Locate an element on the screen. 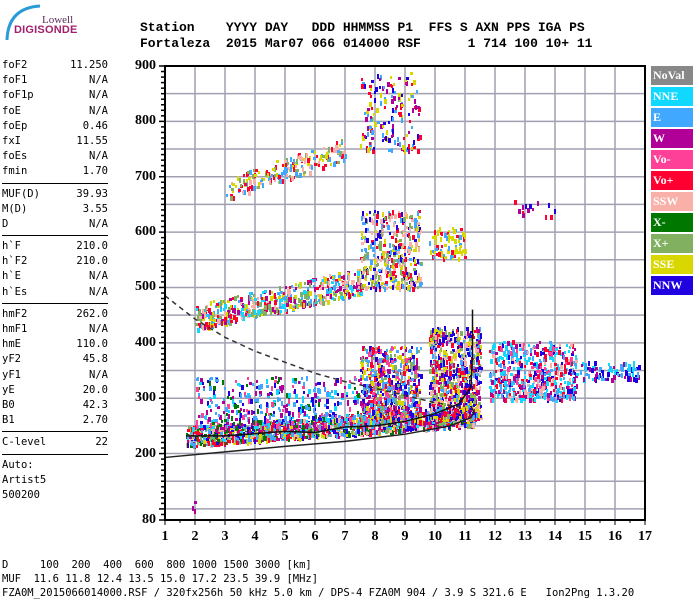 Image resolution: width=700 pixels, height=600 pixels. param-value: N/A is located at coordinates (98, 156).